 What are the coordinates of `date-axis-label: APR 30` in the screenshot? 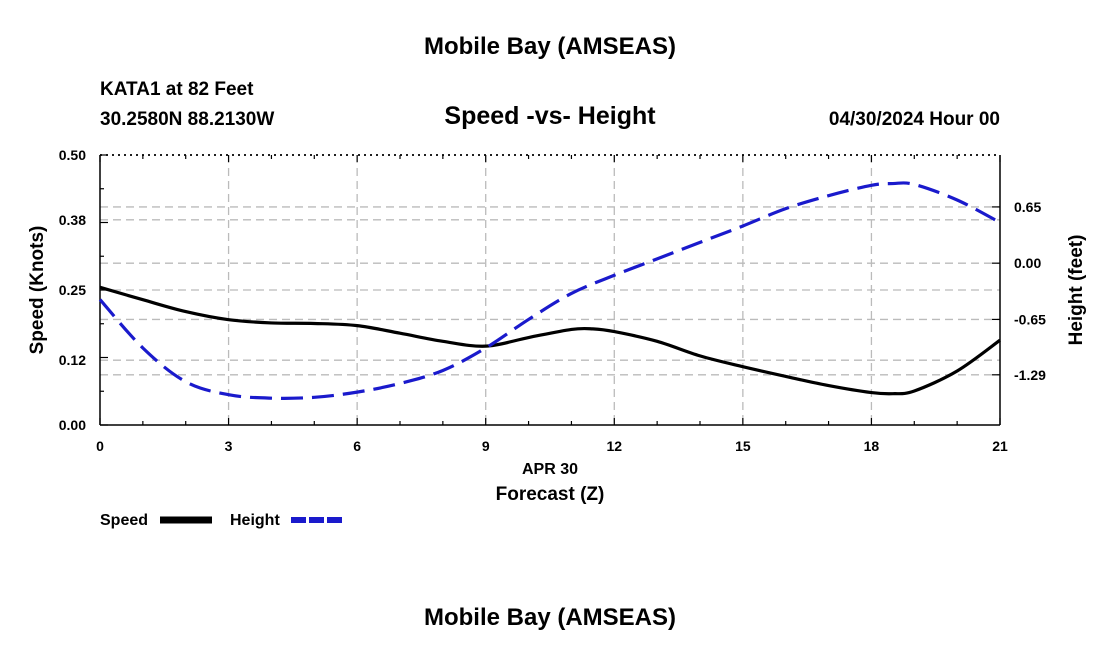 It's located at (550, 469).